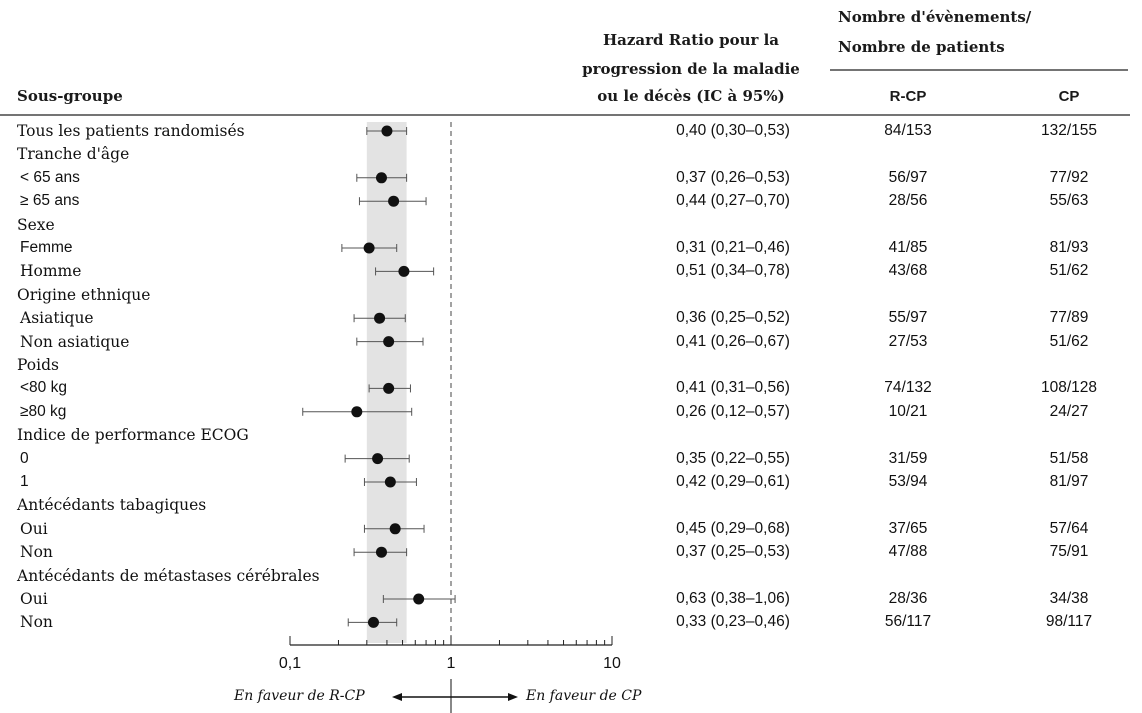  Describe the element at coordinates (908, 388) in the screenshot. I see `rcp-events: 74/132` at that location.